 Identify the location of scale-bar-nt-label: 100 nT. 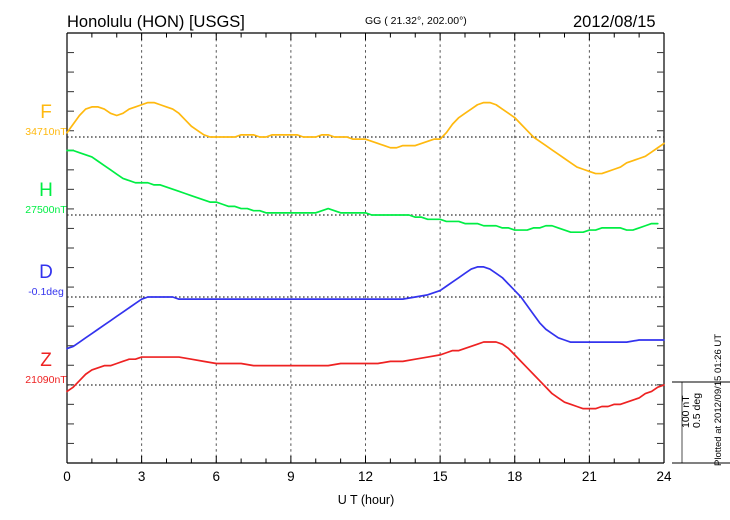
(686, 411).